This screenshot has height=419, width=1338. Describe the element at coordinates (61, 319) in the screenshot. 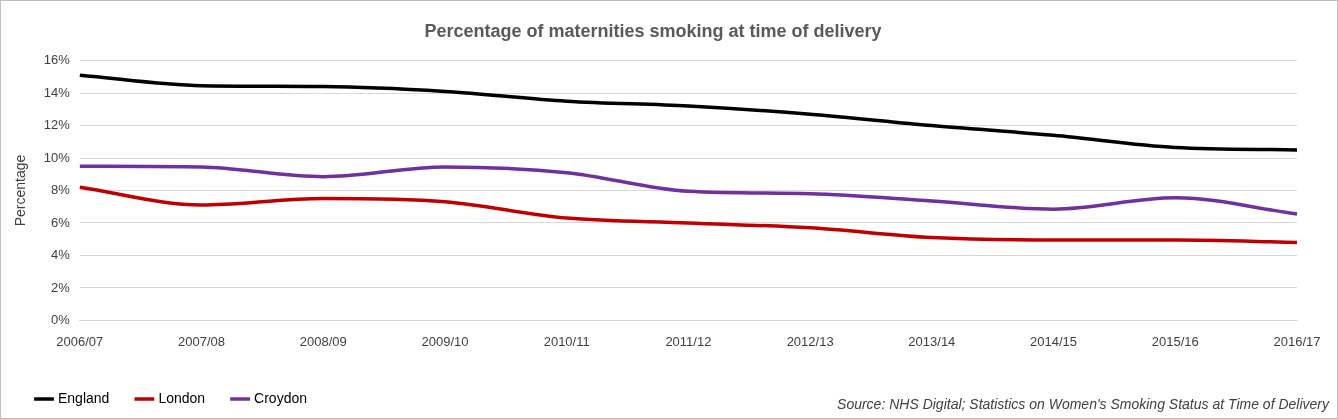

I see `y-tick-label: 0%` at that location.